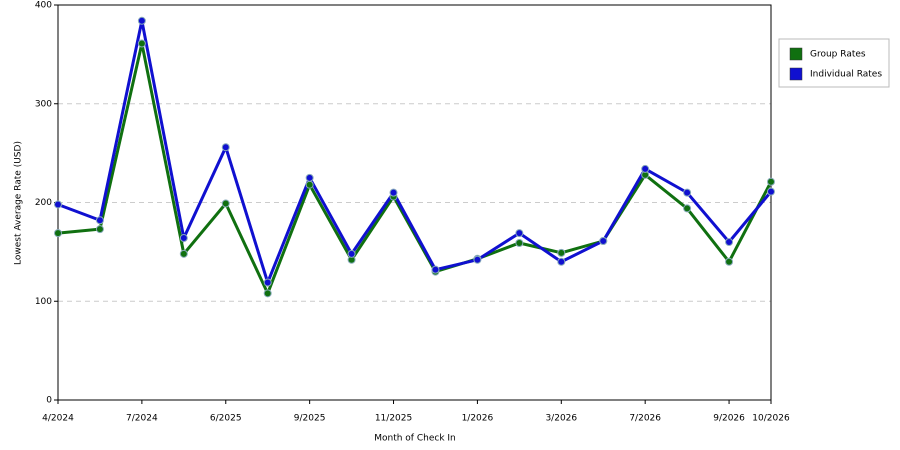  Describe the element at coordinates (43, 203) in the screenshot. I see `y-tick-label: 200` at that location.